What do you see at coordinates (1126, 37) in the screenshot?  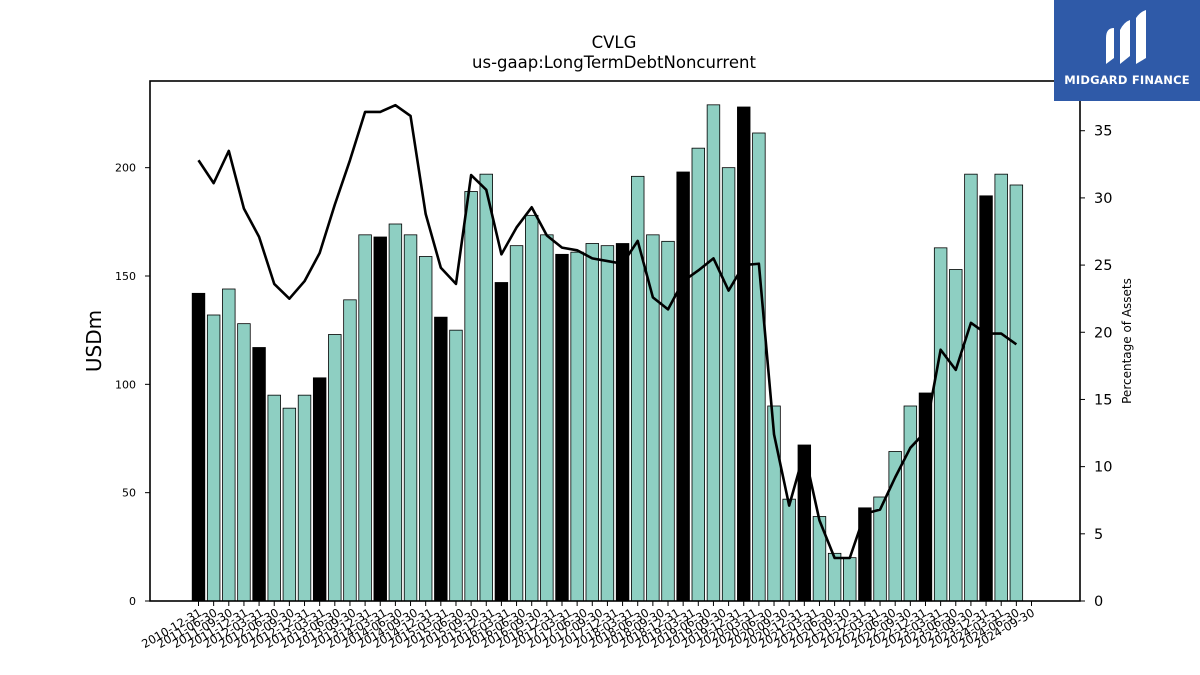 I see `logo-mark-icon` at bounding box center [1126, 37].